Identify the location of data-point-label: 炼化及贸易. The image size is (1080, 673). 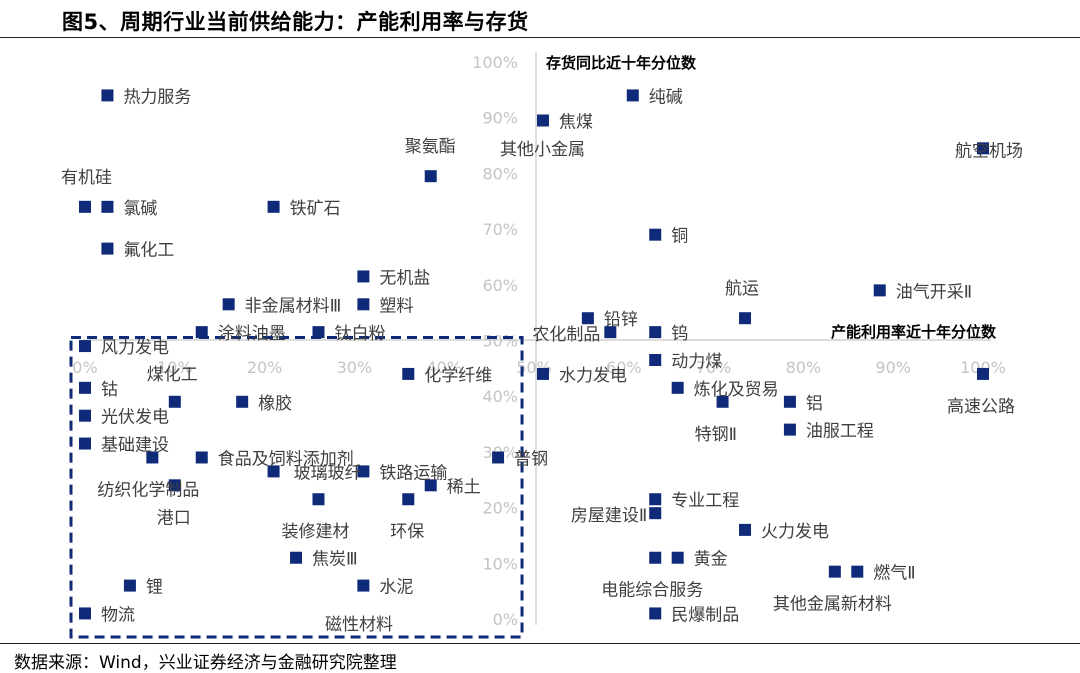
(736, 390).